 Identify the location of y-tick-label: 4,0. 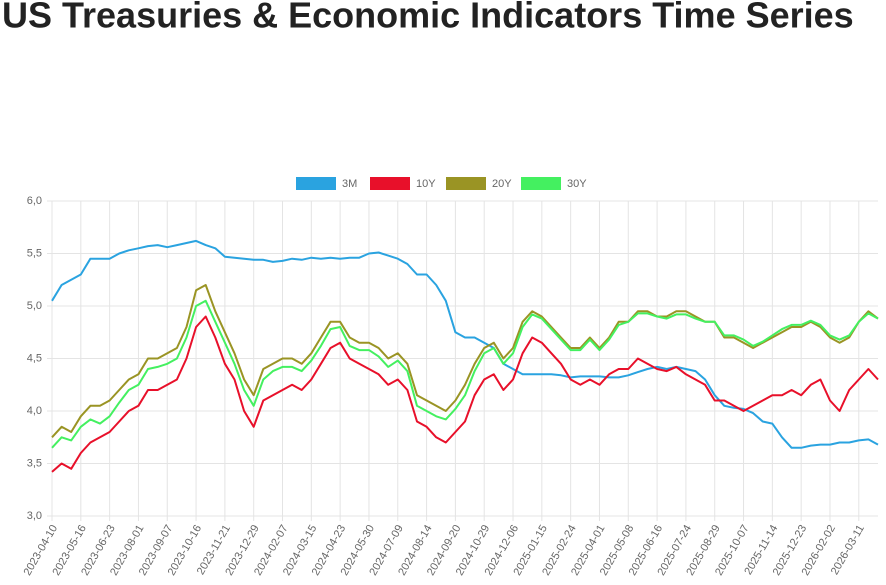
(34, 411).